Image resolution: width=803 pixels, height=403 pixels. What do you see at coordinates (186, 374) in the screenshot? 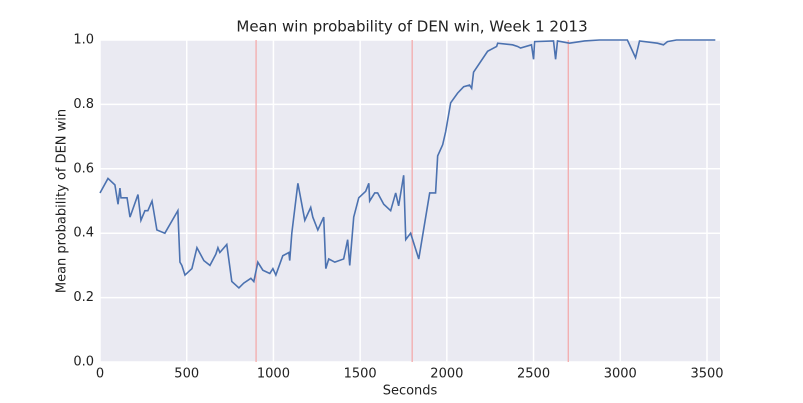
I see `x-tick-label: 500` at bounding box center [186, 374].